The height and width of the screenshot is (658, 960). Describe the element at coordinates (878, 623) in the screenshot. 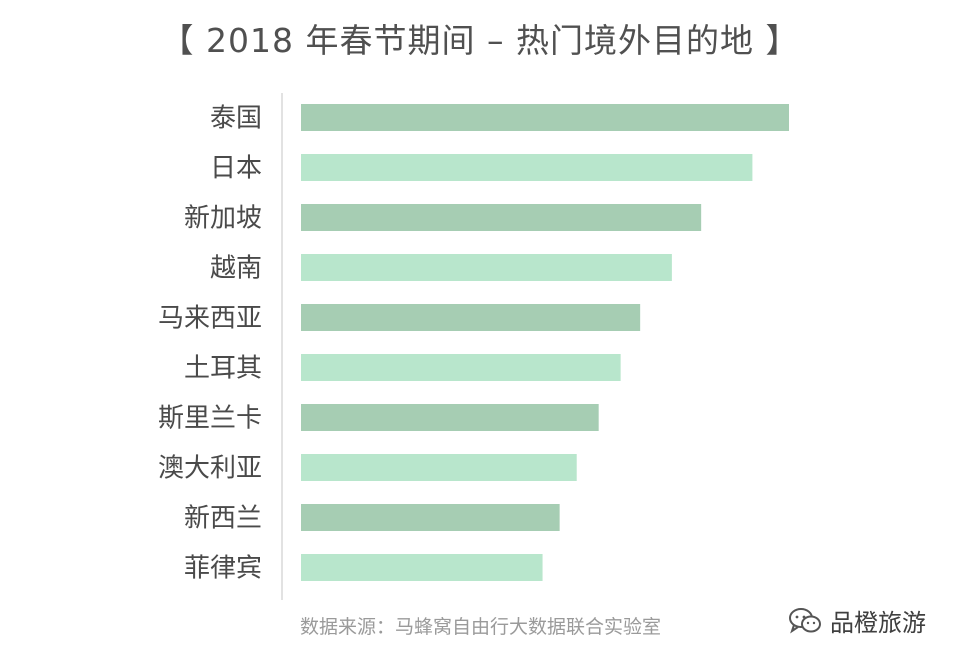

I see `watermark-text: 品橙旅游` at that location.